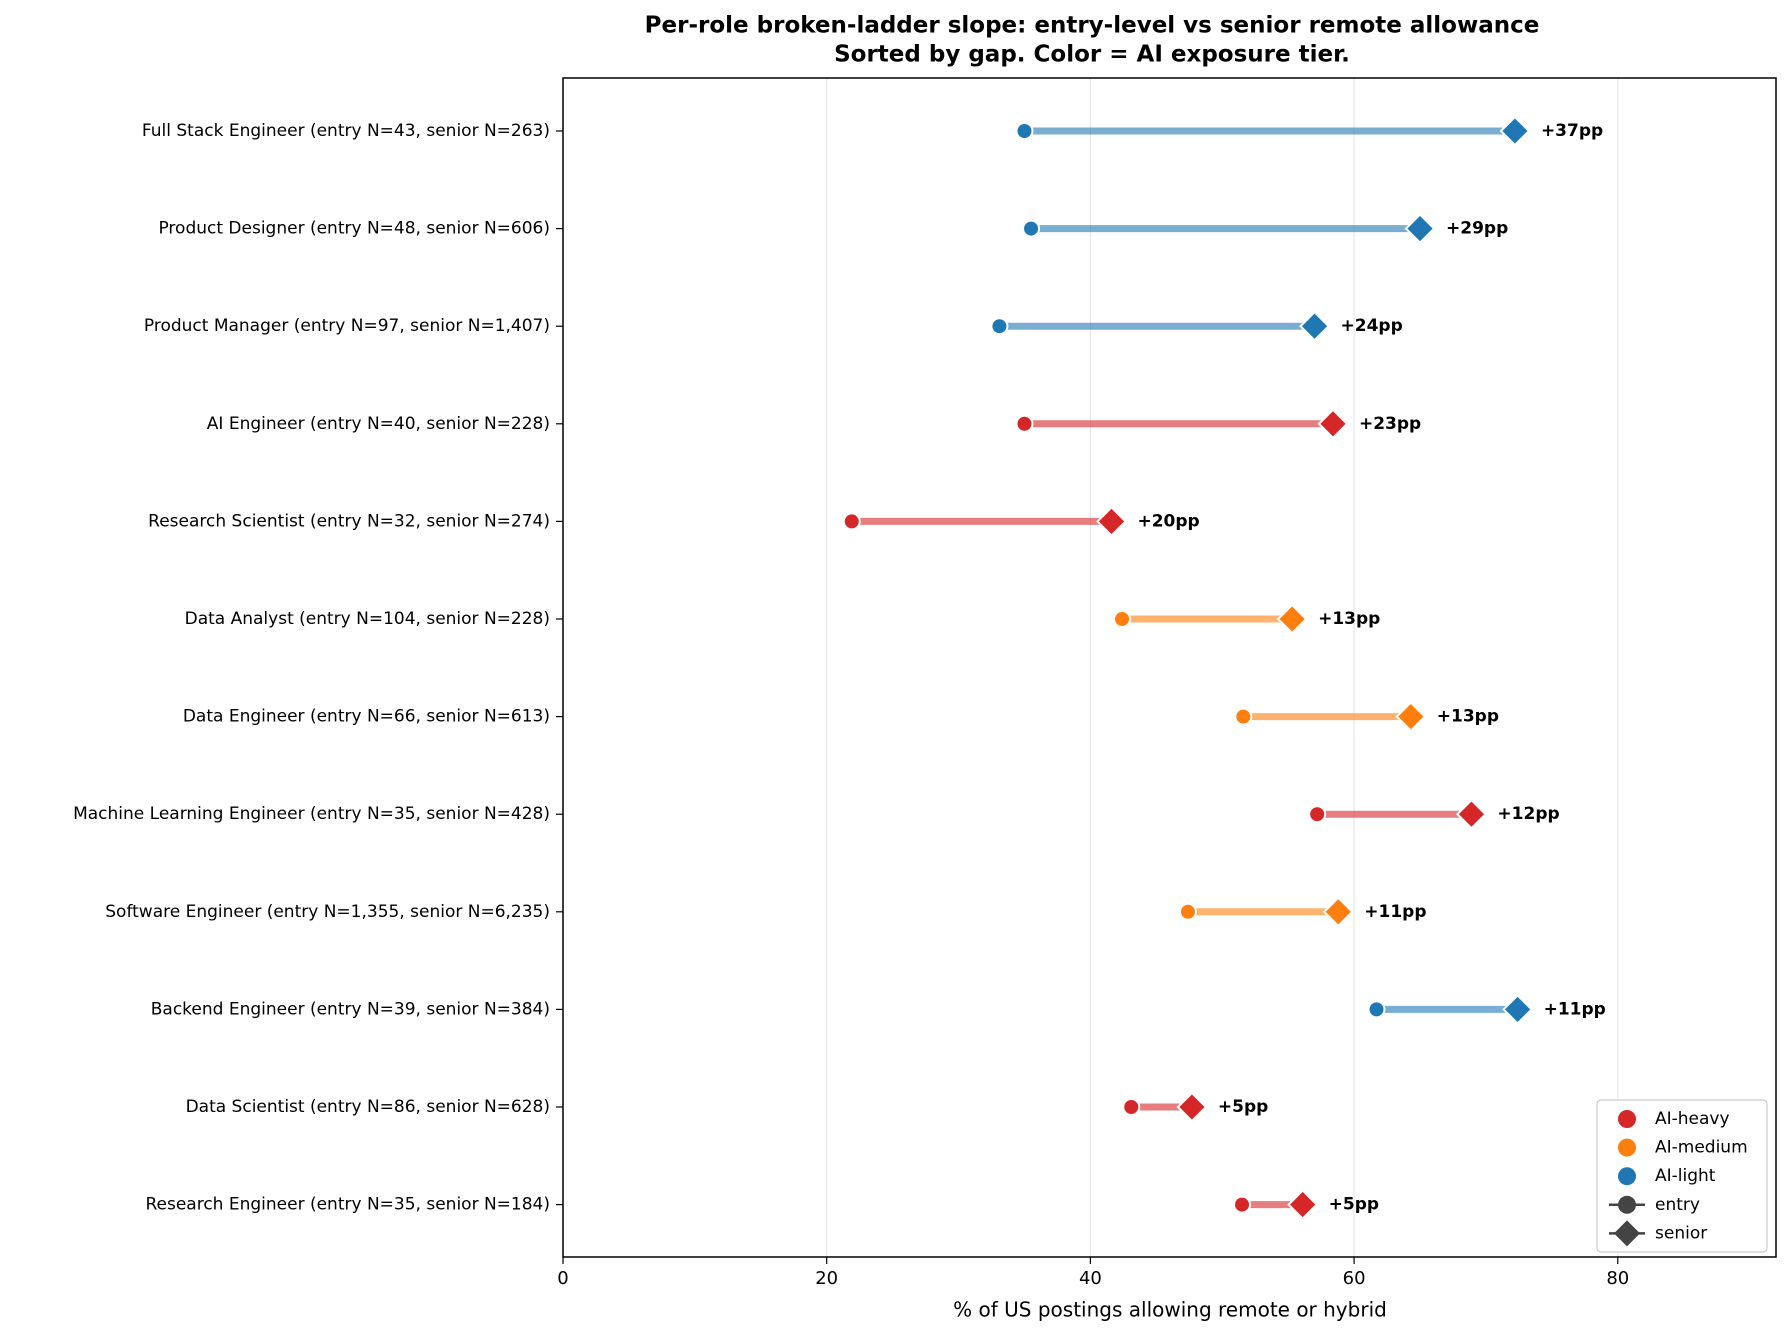  What do you see at coordinates (1354, 1278) in the screenshot?
I see `x-tick-label: 60` at bounding box center [1354, 1278].